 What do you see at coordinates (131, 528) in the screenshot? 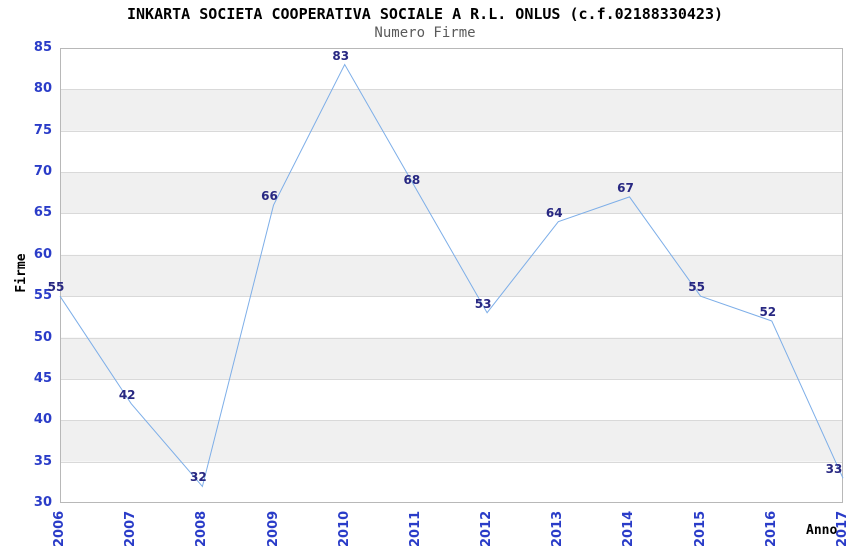
I see `x-tick-label: 2007` at bounding box center [131, 528].